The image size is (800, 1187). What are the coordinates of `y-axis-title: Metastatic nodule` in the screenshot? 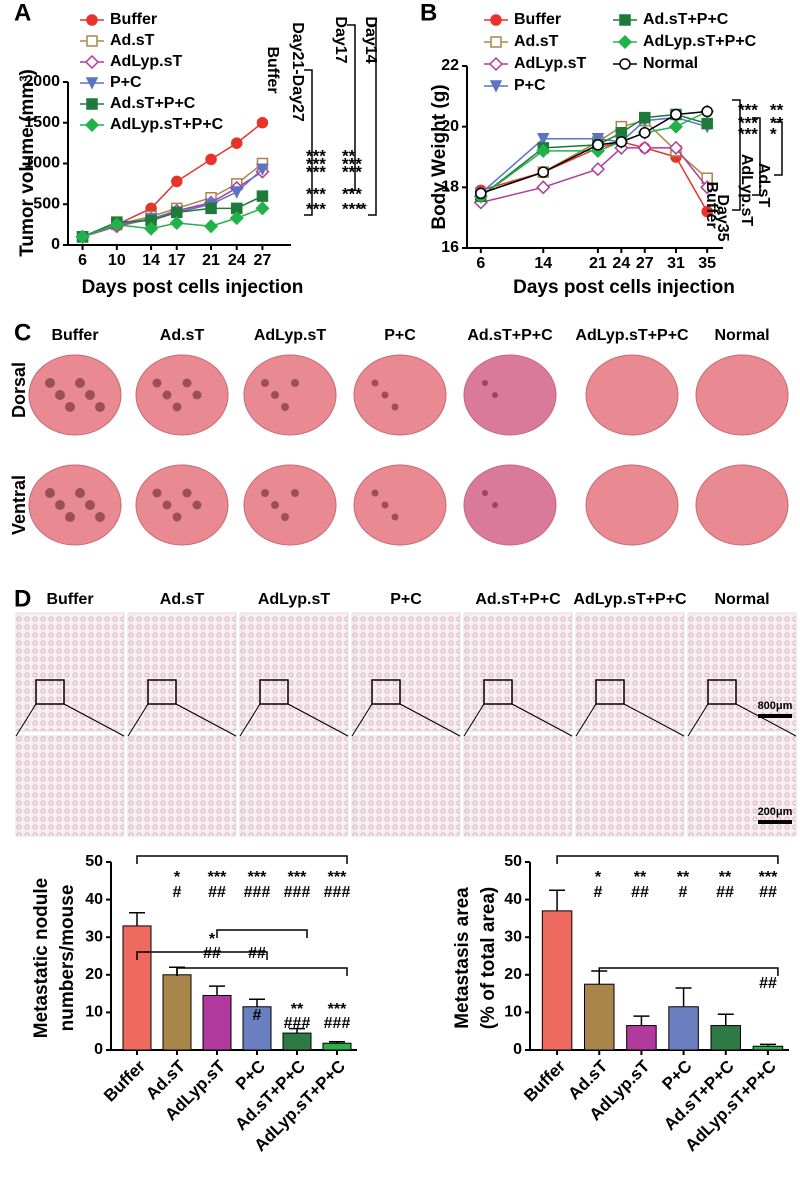 It's located at (41, 958).